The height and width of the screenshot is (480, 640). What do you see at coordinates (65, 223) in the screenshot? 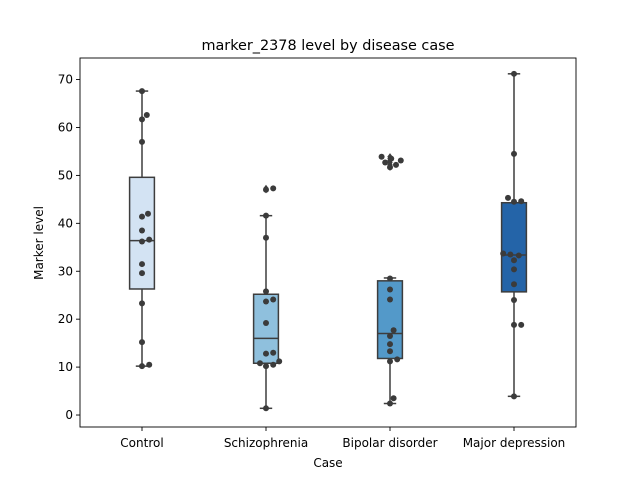
I see `y-tick-label: 40` at bounding box center [65, 223].